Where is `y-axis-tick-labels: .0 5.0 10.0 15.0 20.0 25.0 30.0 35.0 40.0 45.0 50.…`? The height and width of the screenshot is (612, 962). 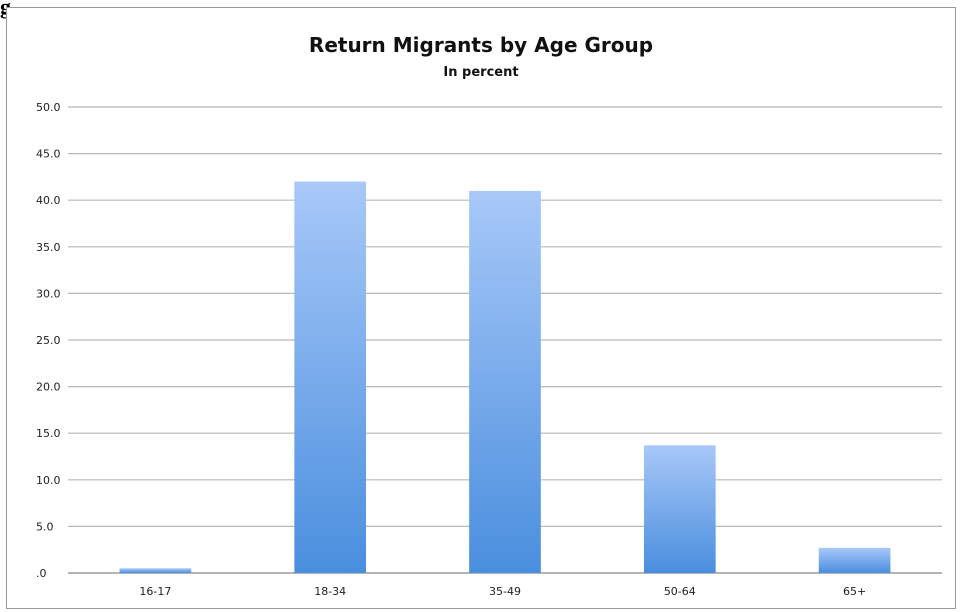 y-axis-tick-labels: .0 5.0 10.0 15.0 20.0 25.0 30.0 35.0 40.0 45.0 50.… is located at coordinates (48, 340).